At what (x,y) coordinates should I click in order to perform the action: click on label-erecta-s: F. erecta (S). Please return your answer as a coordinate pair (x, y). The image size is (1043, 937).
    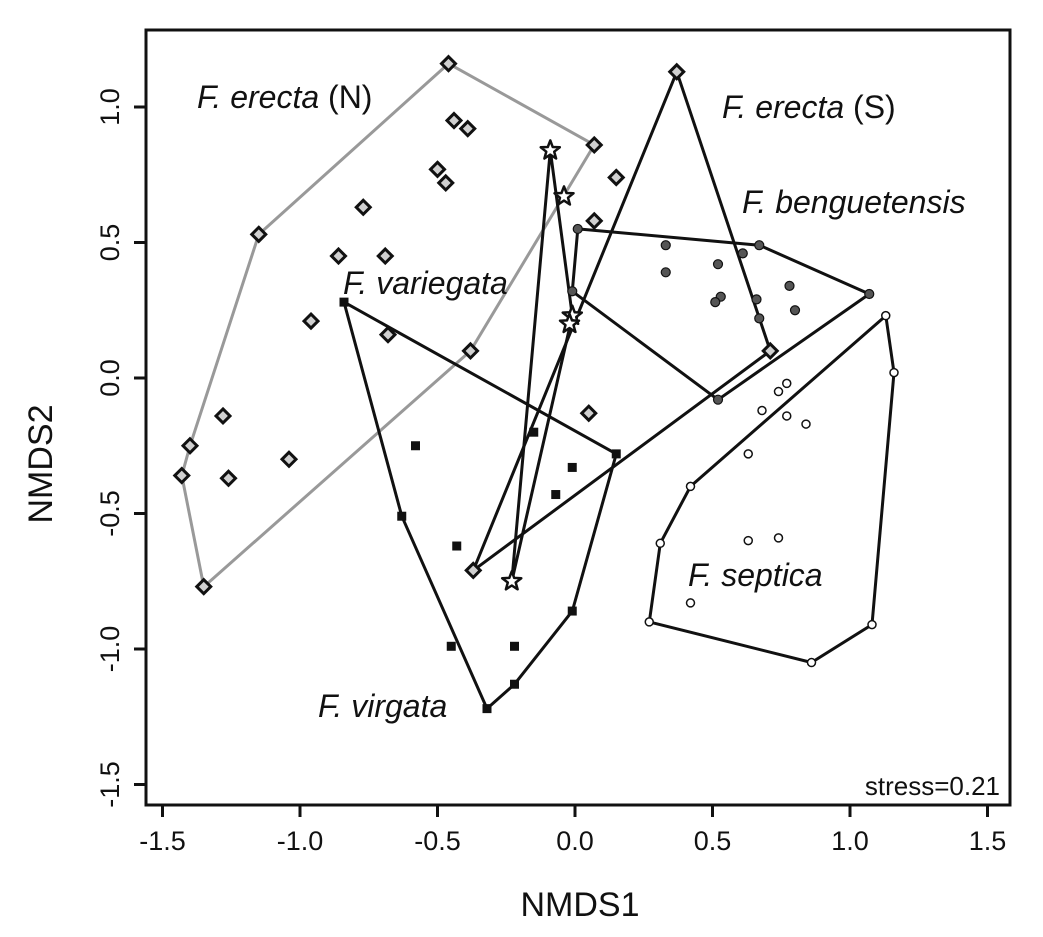
    Looking at the image, I should click on (809, 107).